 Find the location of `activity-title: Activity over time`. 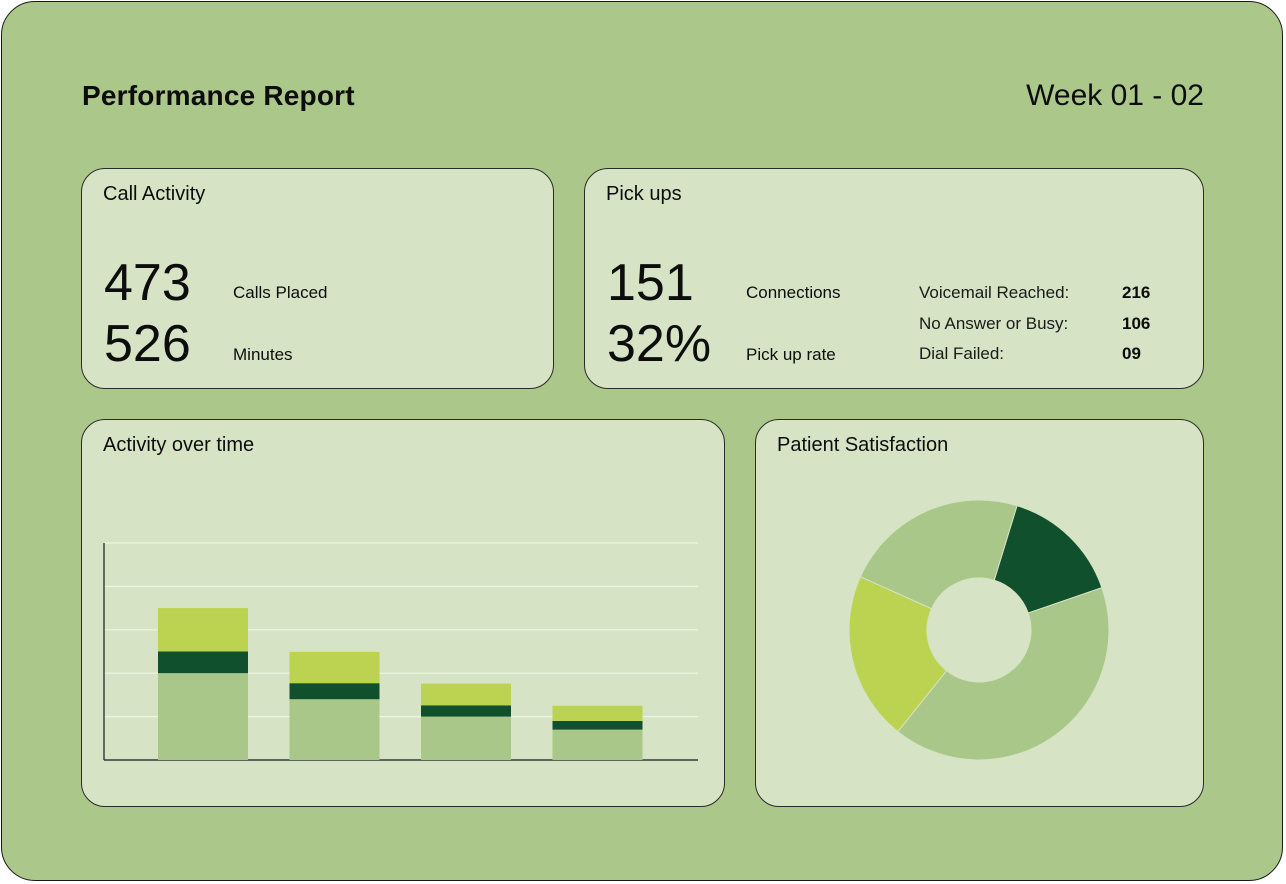

activity-title: Activity over time is located at coordinates (179, 445).